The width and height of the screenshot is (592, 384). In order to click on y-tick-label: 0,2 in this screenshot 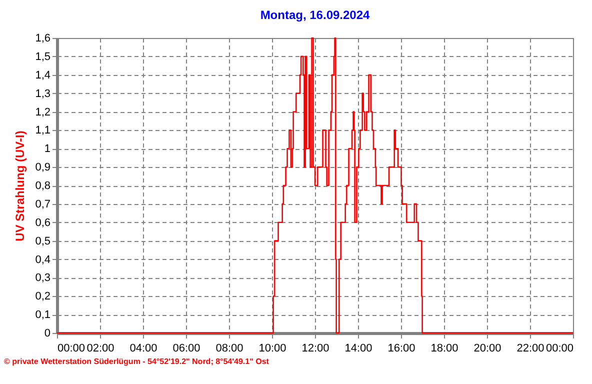, I will do `click(42, 296)`.